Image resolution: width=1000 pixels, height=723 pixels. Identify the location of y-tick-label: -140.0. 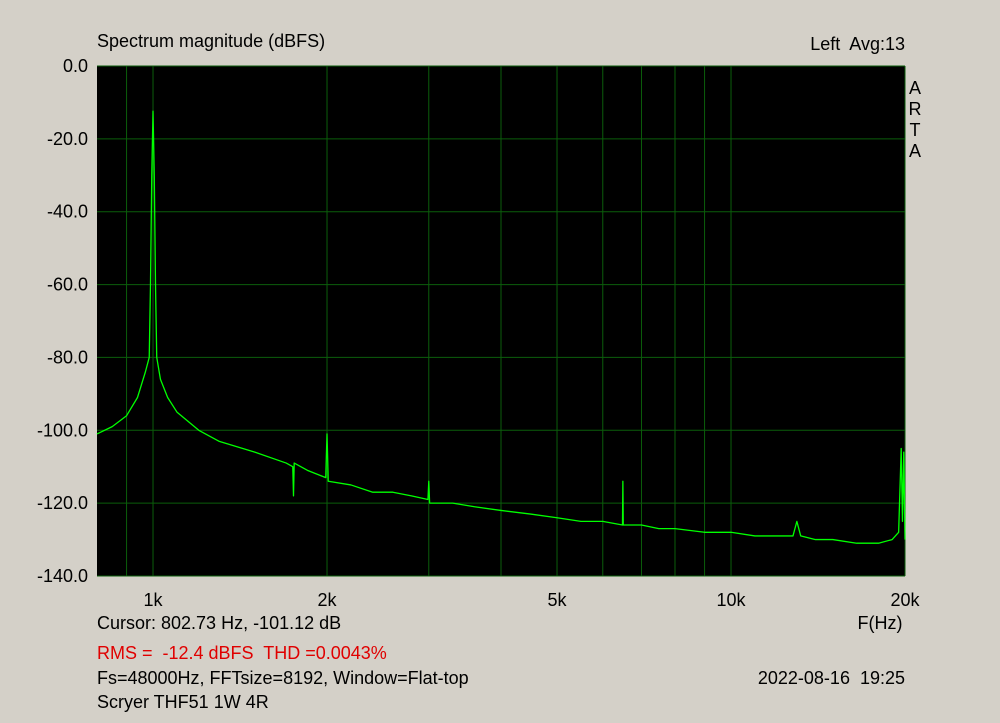
(62, 576).